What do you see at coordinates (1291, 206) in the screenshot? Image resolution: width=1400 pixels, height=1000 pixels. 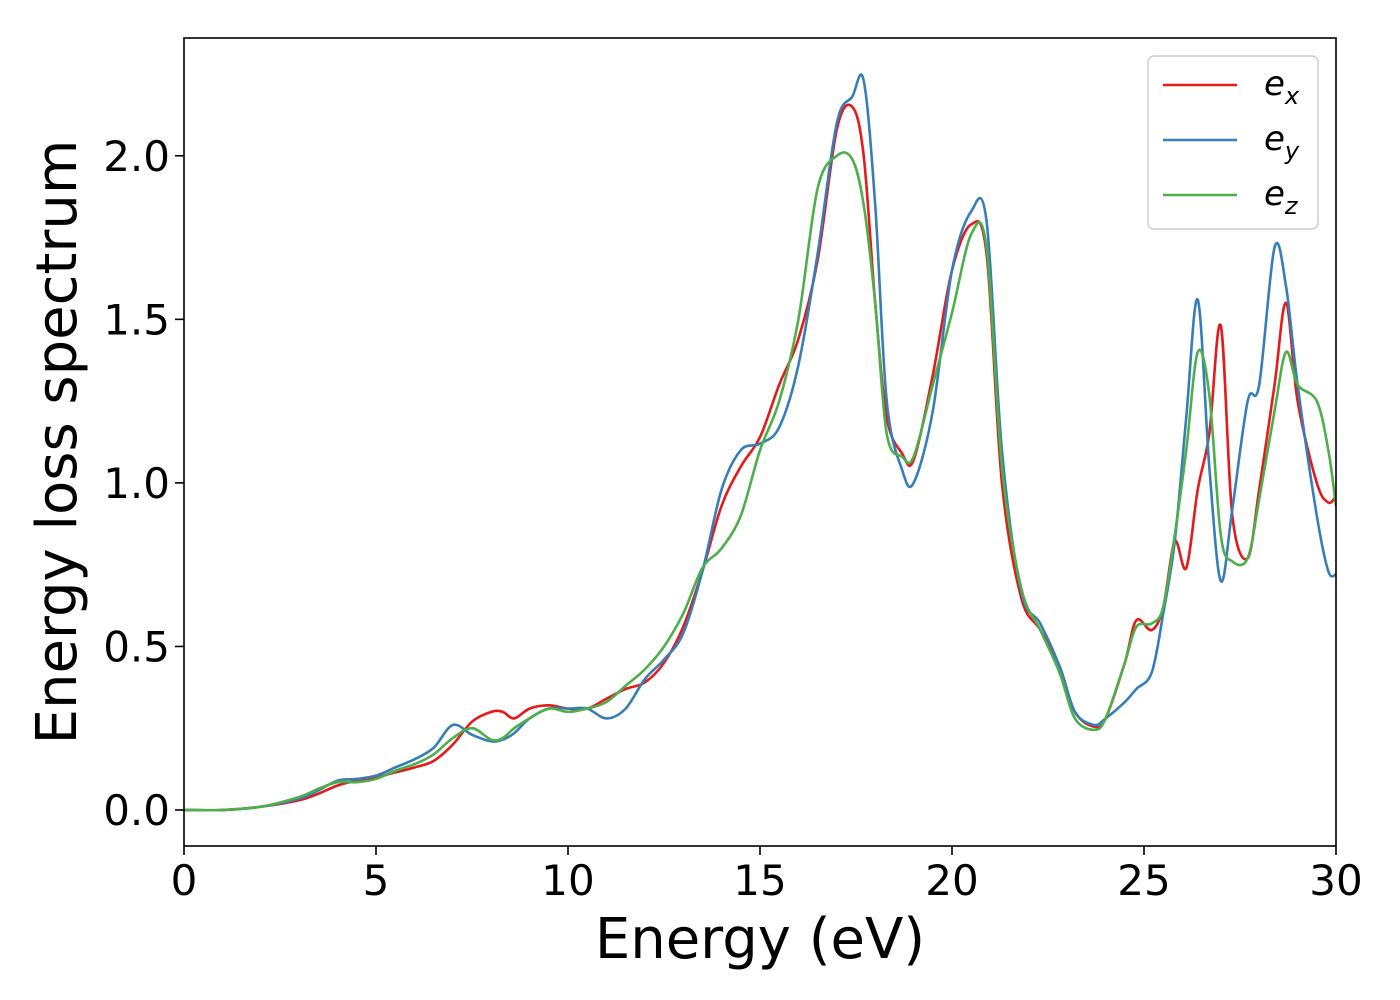 I see `legend-label-subscript: z` at bounding box center [1291, 206].